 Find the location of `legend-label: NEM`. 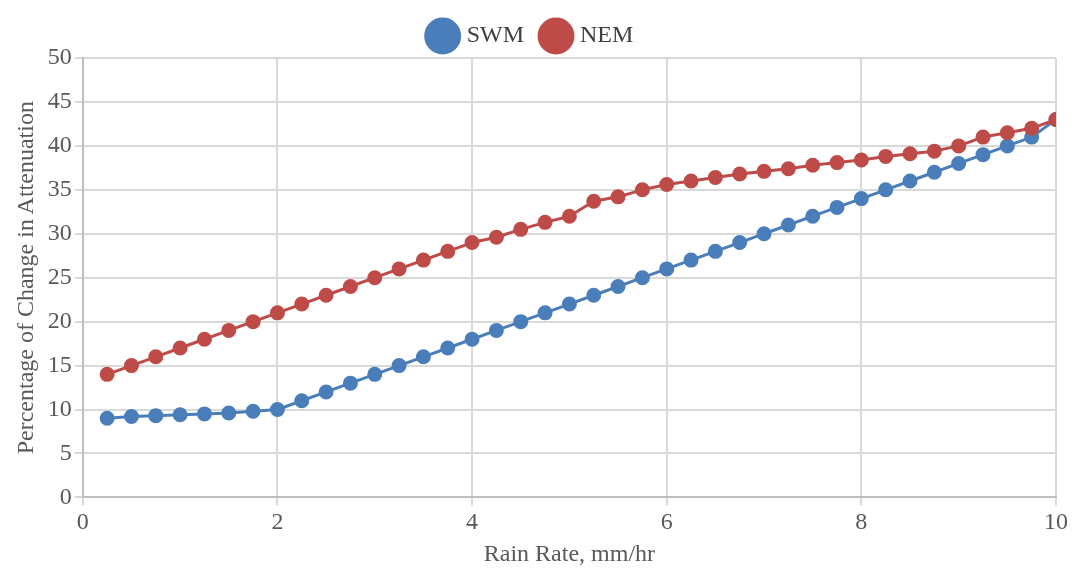

legend-label: NEM is located at coordinates (607, 34).